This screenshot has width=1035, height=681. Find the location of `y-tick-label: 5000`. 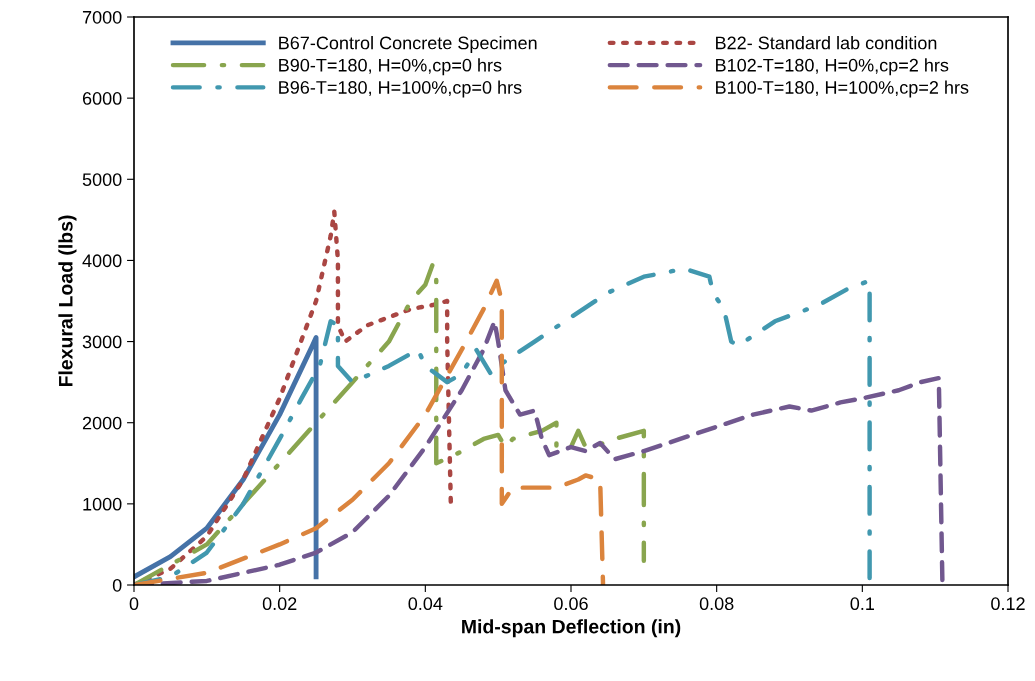

y-tick-label: 5000 is located at coordinates (102, 180).